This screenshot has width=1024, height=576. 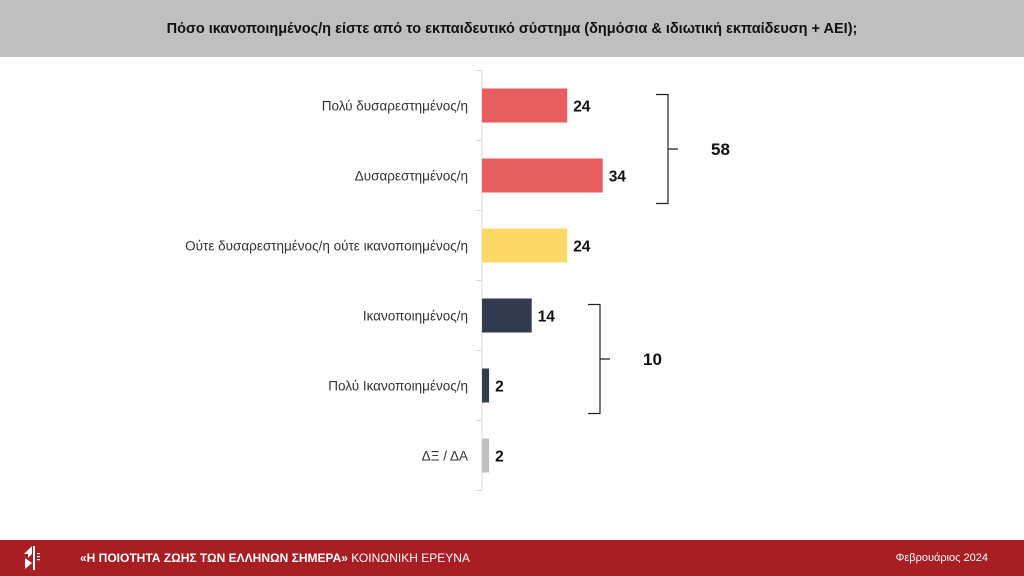 What do you see at coordinates (720, 149) in the screenshot?
I see `group-total-label: 58` at bounding box center [720, 149].